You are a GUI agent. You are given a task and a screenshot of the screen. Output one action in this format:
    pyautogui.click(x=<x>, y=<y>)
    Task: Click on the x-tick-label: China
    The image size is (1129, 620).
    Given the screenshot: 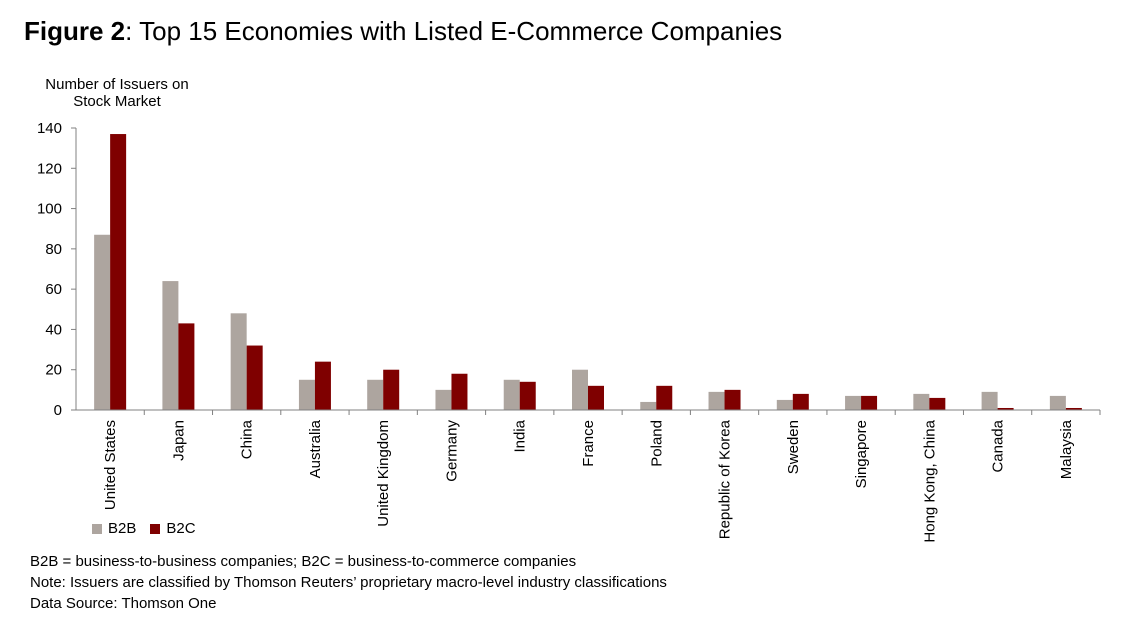 What is the action you would take?
    pyautogui.click(x=247, y=439)
    